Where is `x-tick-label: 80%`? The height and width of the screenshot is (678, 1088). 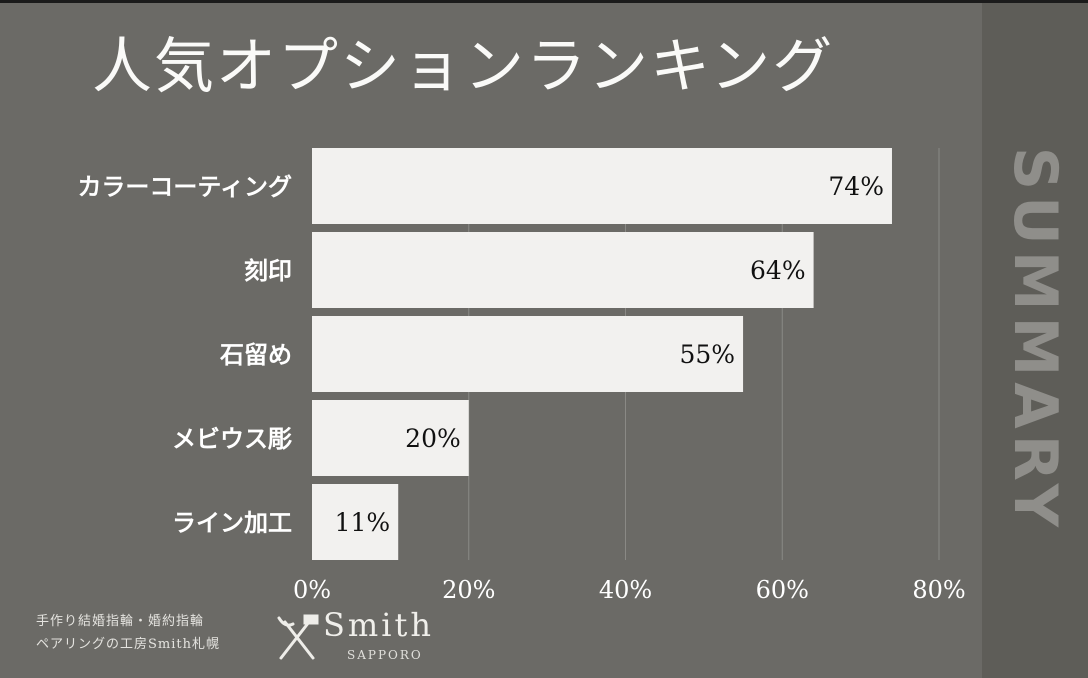
x-tick-label: 80% is located at coordinates (938, 590).